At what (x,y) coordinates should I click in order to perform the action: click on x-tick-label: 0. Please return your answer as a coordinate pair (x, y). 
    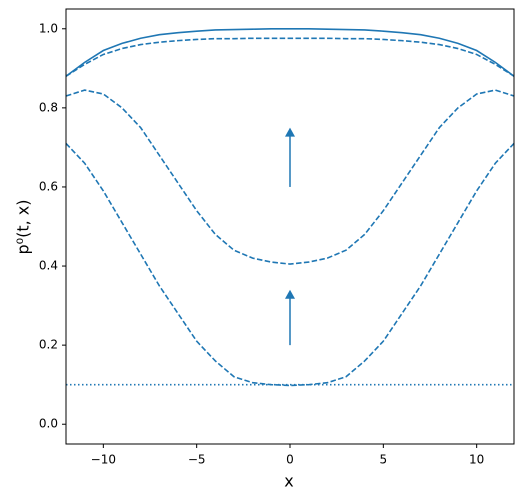
    Looking at the image, I should click on (290, 460).